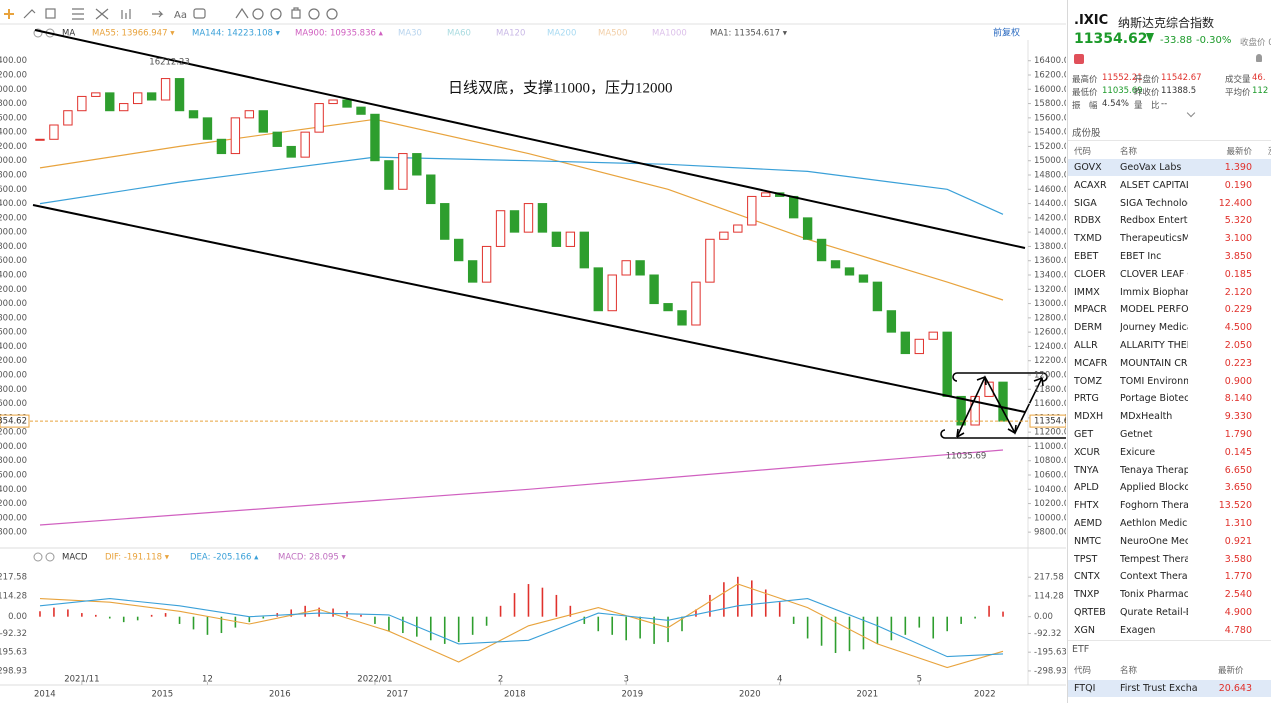  What do you see at coordinates (1169, 559) in the screenshot?
I see `stock-row: TPST Tempest Therap 3.580` at bounding box center [1169, 559].